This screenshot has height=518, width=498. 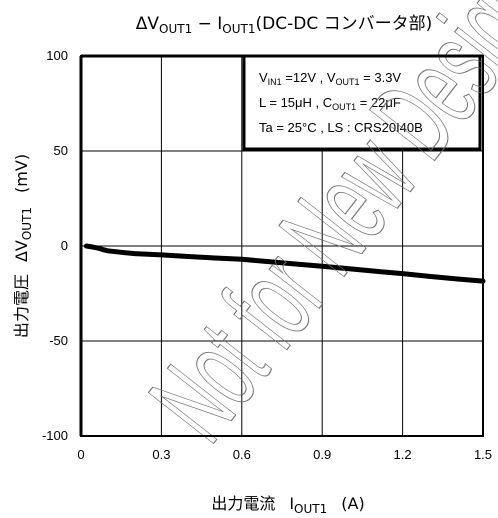 What do you see at coordinates (330, 103) in the screenshot?
I see `conditions-line-2: L = 15μH , COUT1 = 22μF` at bounding box center [330, 103].